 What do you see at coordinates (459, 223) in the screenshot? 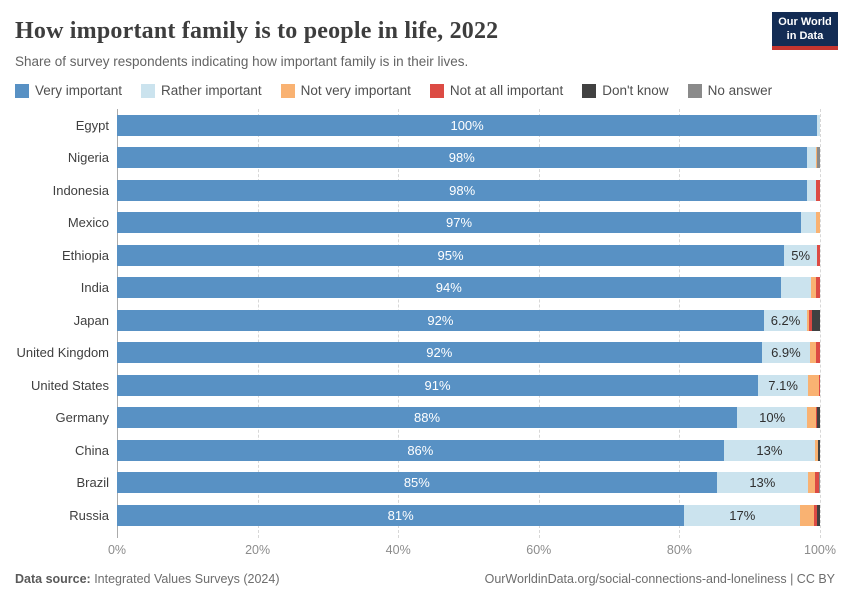
I see `bar-segment-very: 97%` at bounding box center [459, 223].